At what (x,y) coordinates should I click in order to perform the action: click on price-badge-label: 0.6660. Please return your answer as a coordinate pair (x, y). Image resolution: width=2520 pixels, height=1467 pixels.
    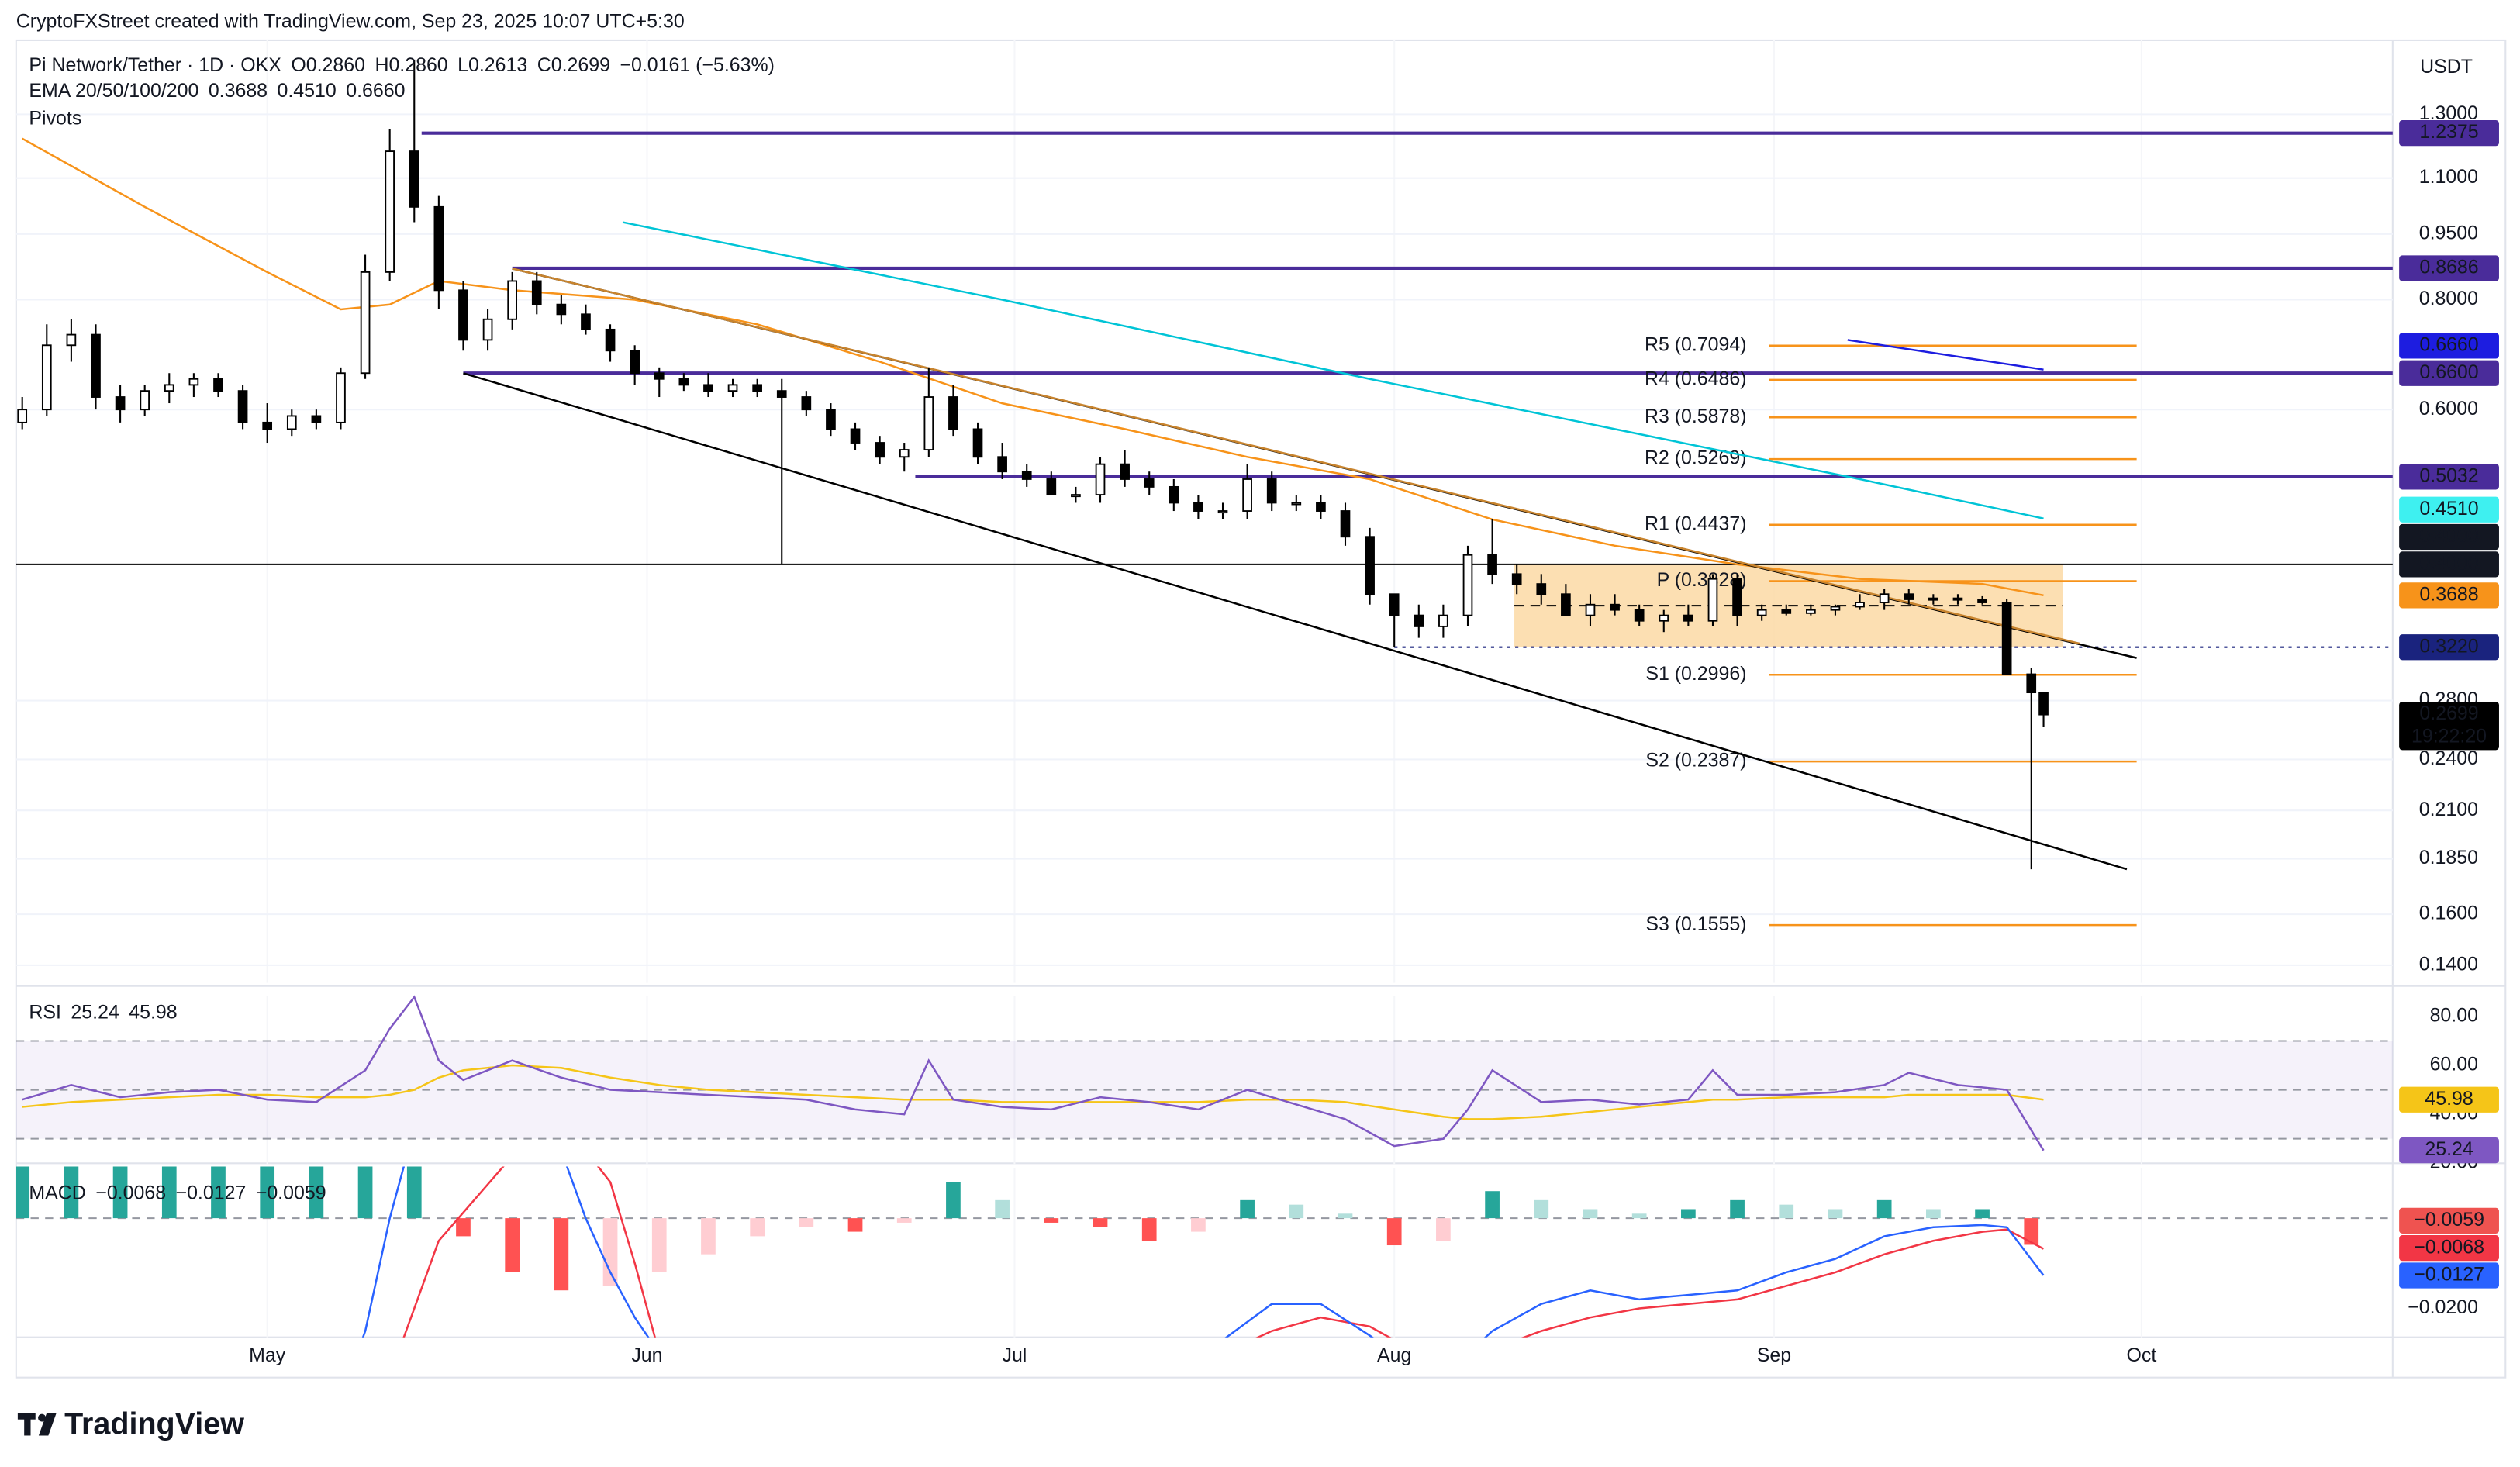
    Looking at the image, I should click on (2448, 344).